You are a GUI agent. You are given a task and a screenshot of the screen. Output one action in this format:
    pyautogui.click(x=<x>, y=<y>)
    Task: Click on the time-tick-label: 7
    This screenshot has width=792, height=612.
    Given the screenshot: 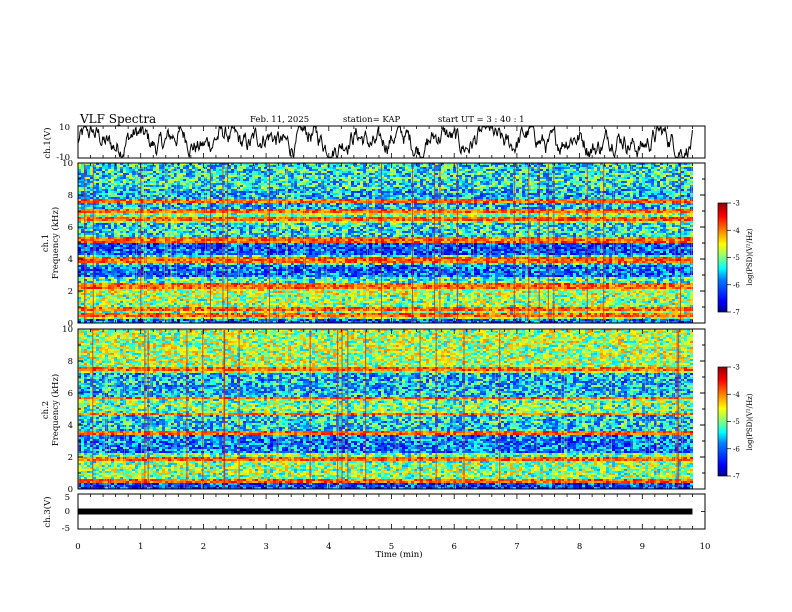 What is the action you would take?
    pyautogui.click(x=516, y=547)
    